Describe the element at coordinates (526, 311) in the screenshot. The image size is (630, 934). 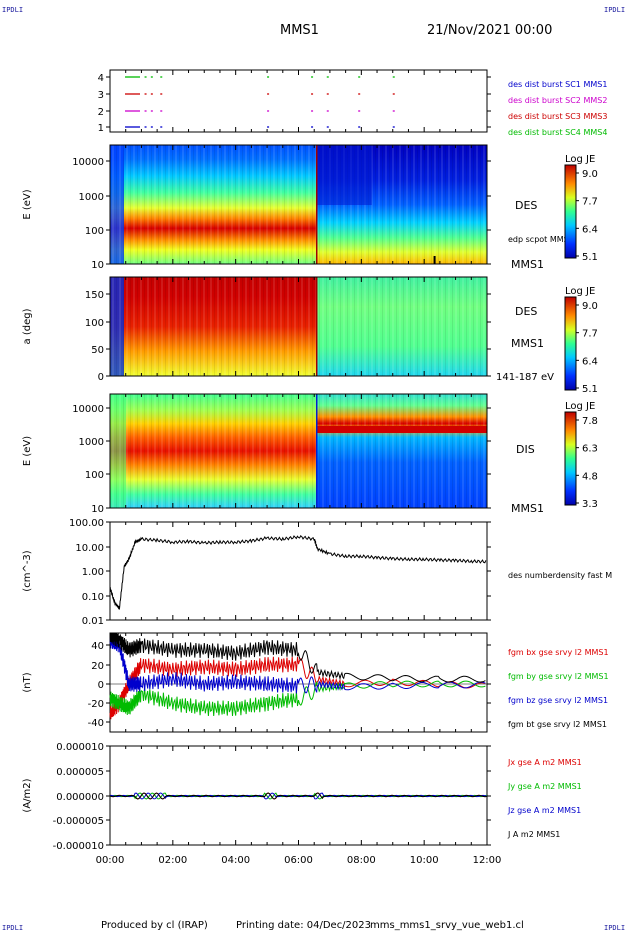
I see `des-pitch-species: DES` at that location.